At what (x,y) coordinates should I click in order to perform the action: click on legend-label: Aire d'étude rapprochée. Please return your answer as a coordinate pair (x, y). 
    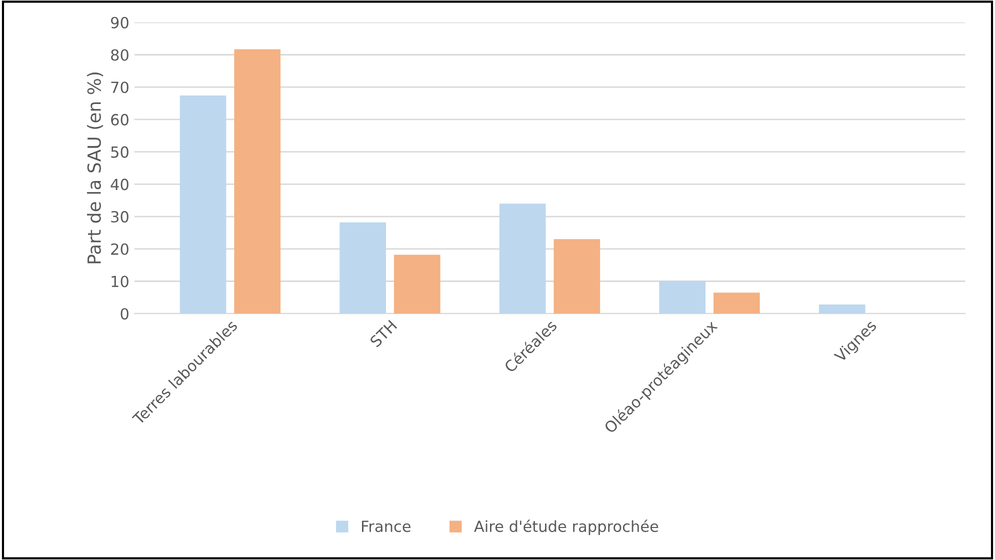
    Looking at the image, I should click on (566, 528).